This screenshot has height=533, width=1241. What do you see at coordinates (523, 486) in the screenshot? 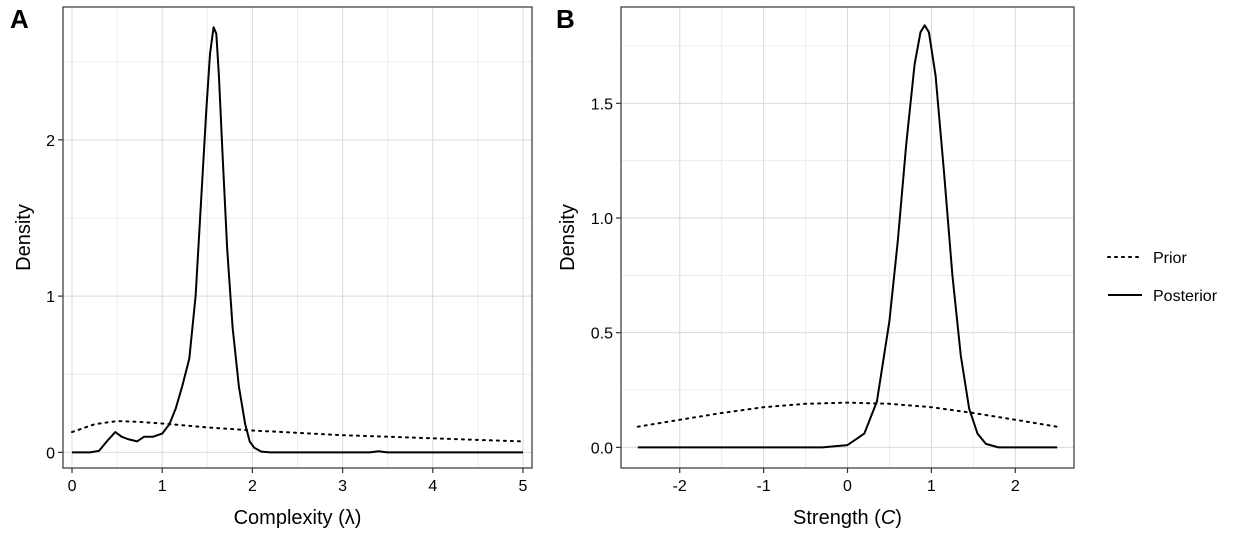
I see `x-tick-label: 5` at bounding box center [523, 486].